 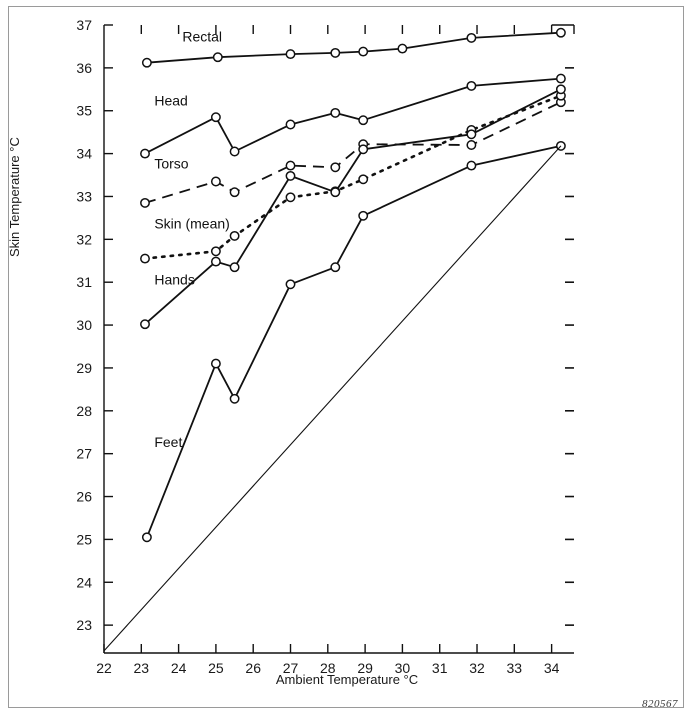 What do you see at coordinates (84, 325) in the screenshot?
I see `y-tick-label: 30` at bounding box center [84, 325].